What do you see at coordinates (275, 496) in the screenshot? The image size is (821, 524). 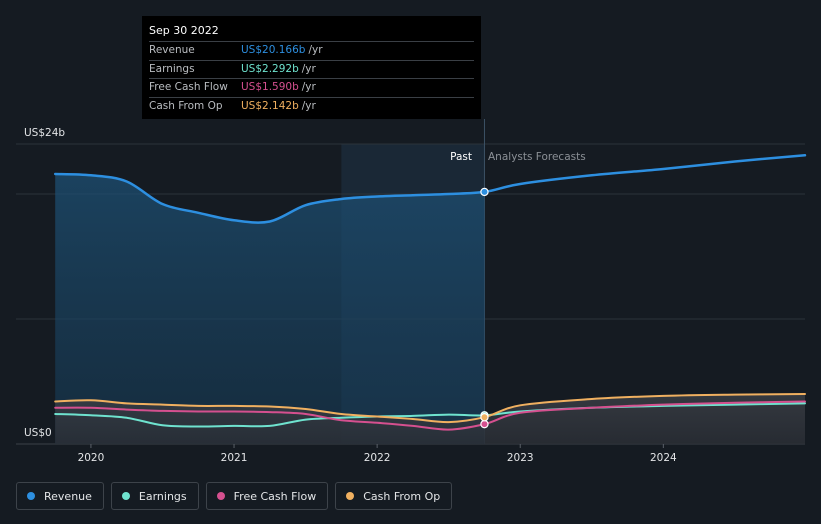 I see `legend-label: Free Cash Flow` at bounding box center [275, 496].